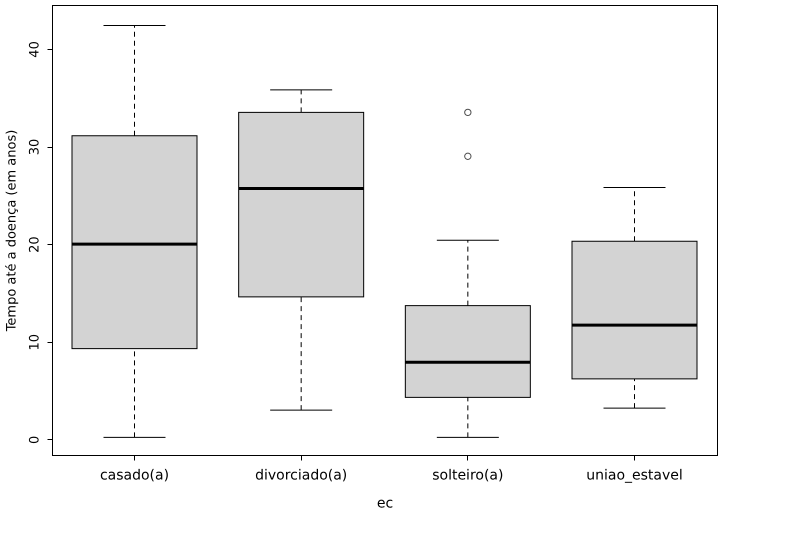 Image resolution: width=789 pixels, height=538 pixels. What do you see at coordinates (35, 244) in the screenshot?
I see `y-tick-label: 20` at bounding box center [35, 244].